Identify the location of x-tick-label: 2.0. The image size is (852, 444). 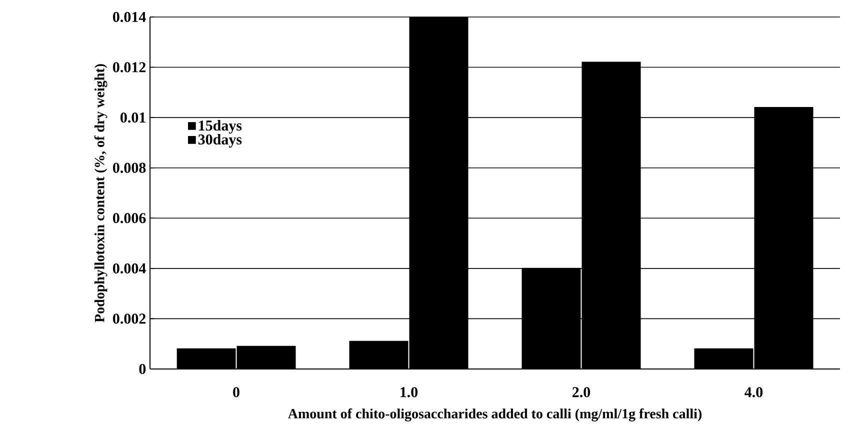
(581, 392).